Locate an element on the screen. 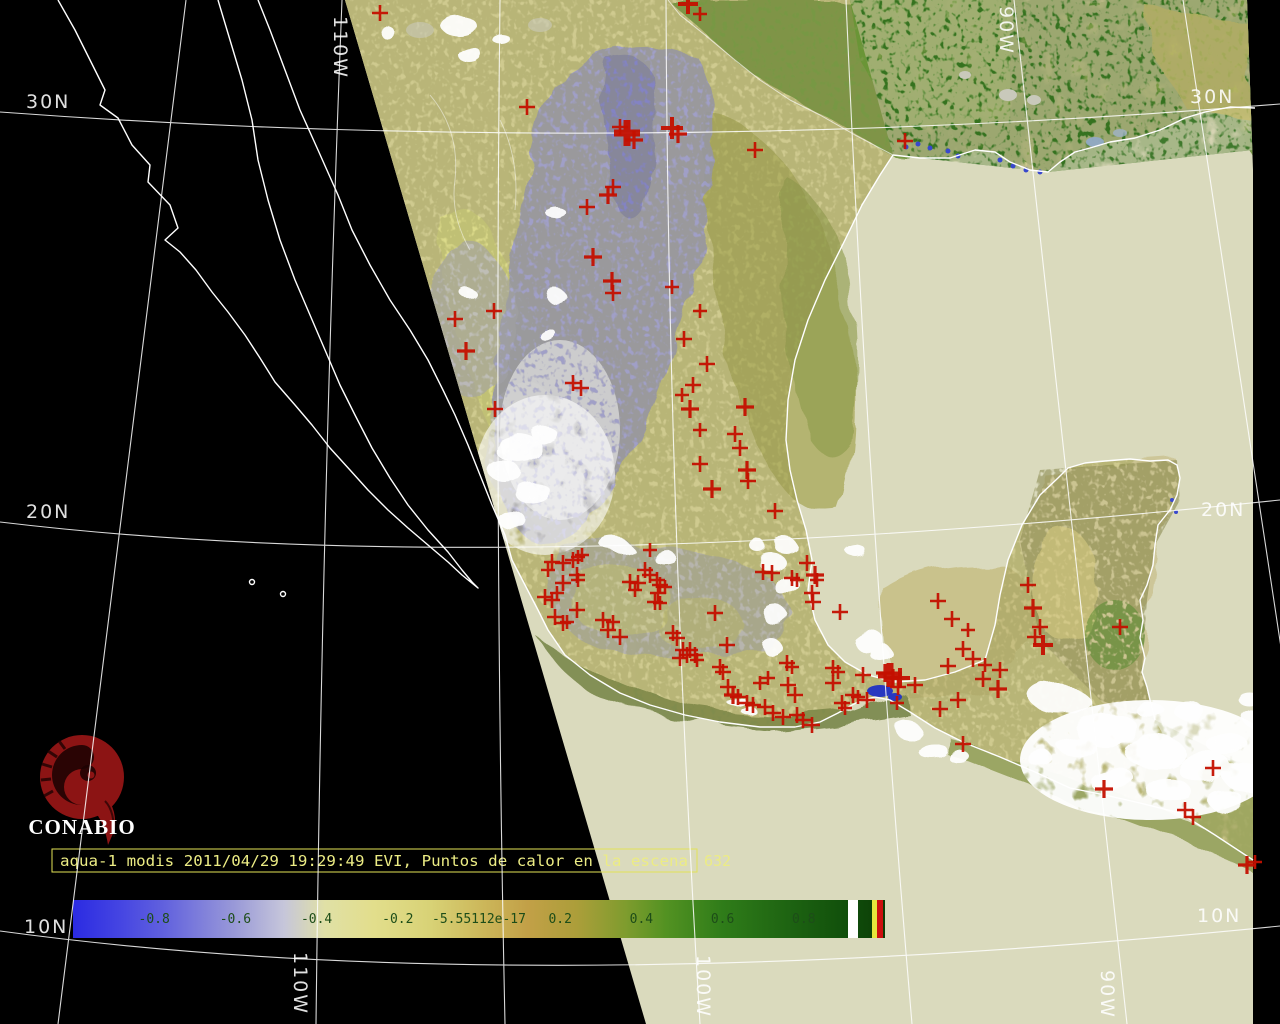 This screenshot has height=1024, width=1280. meridian-105w is located at coordinates (501, 512).